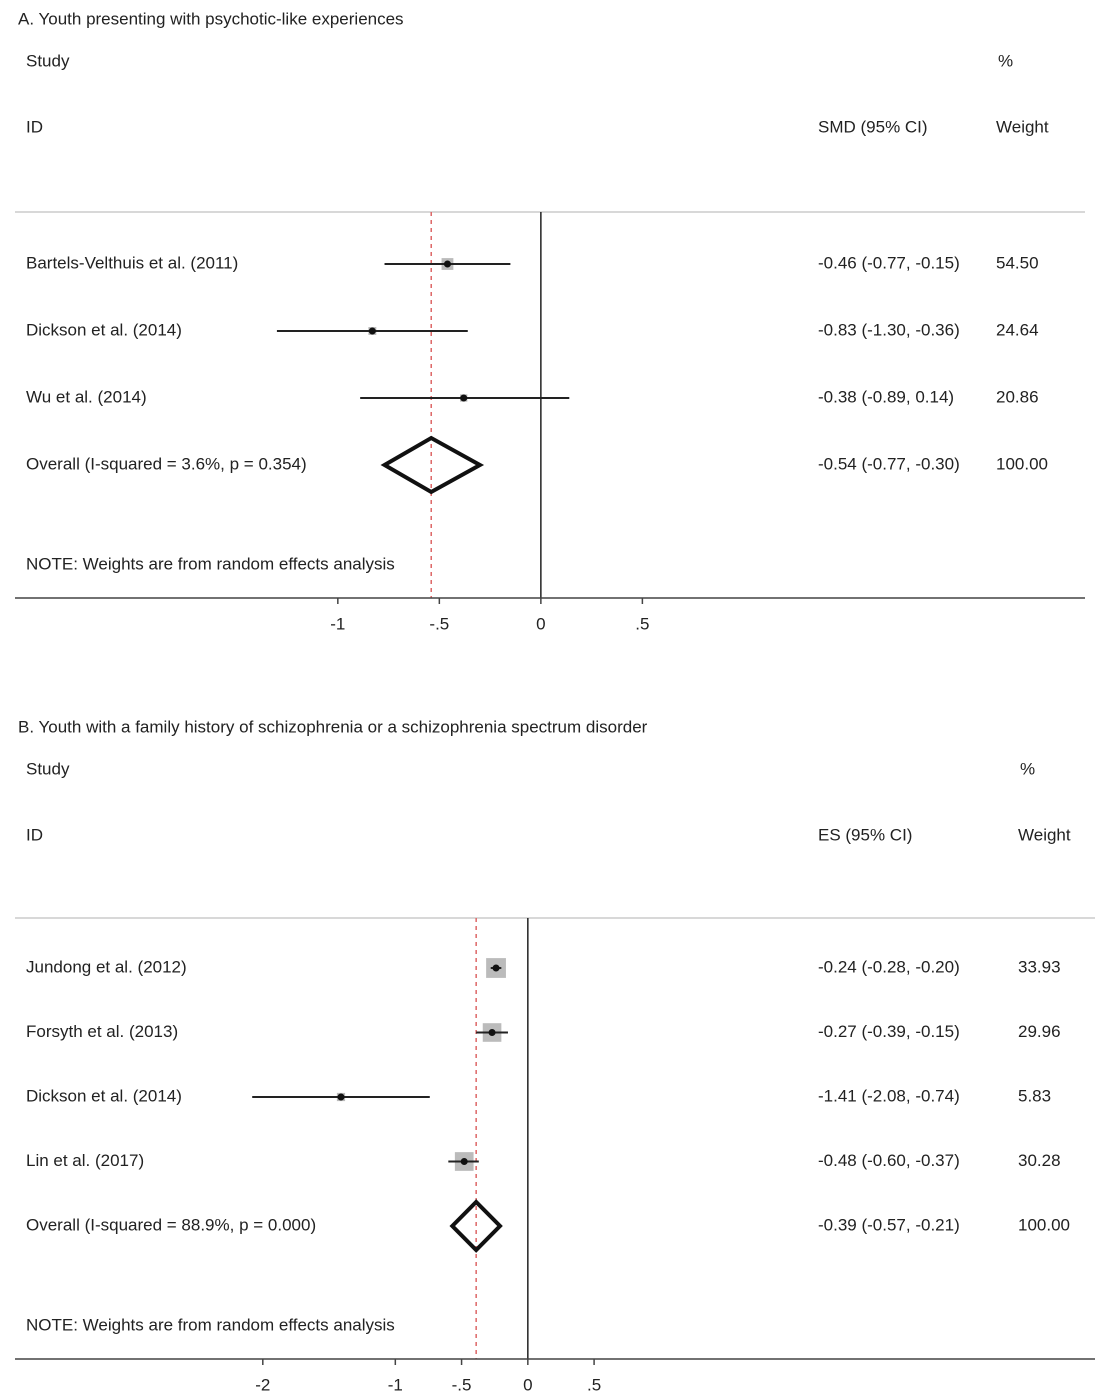 The width and height of the screenshot is (1098, 1391). I want to click on ci-label: -0.38 (-0.89, 0.14), so click(886, 396).